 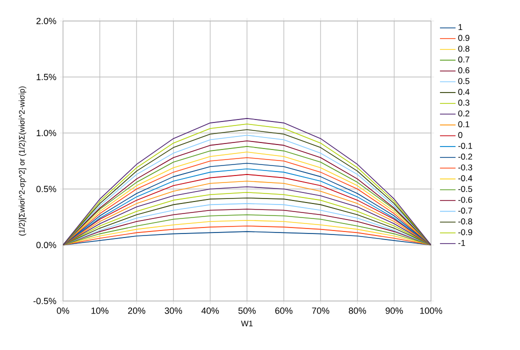 What do you see at coordinates (247, 233) in the screenshot?
I see `line-series` at bounding box center [247, 233].